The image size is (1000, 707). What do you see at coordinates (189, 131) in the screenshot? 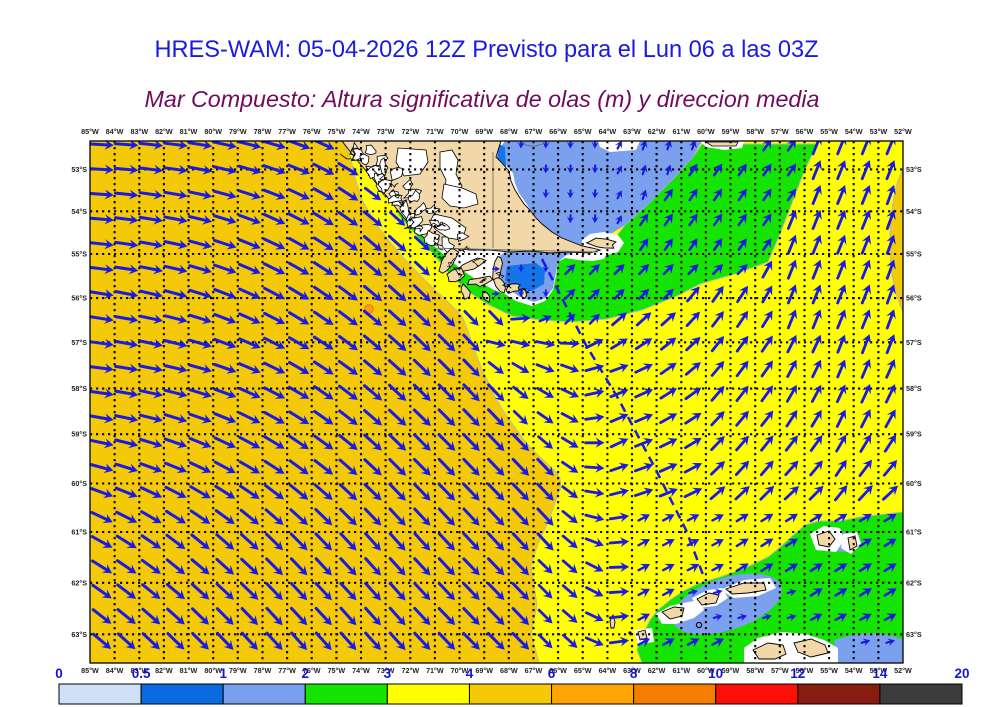
I see `svg-text: 81°W` at bounding box center [189, 131].